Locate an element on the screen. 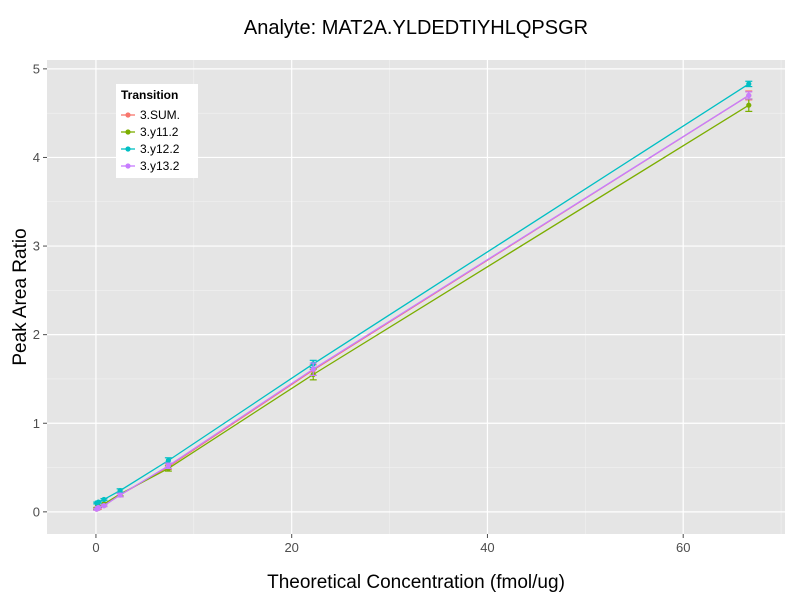  x-axis-title: Theoretical Concentration (fmol/ug) is located at coordinates (416, 582).